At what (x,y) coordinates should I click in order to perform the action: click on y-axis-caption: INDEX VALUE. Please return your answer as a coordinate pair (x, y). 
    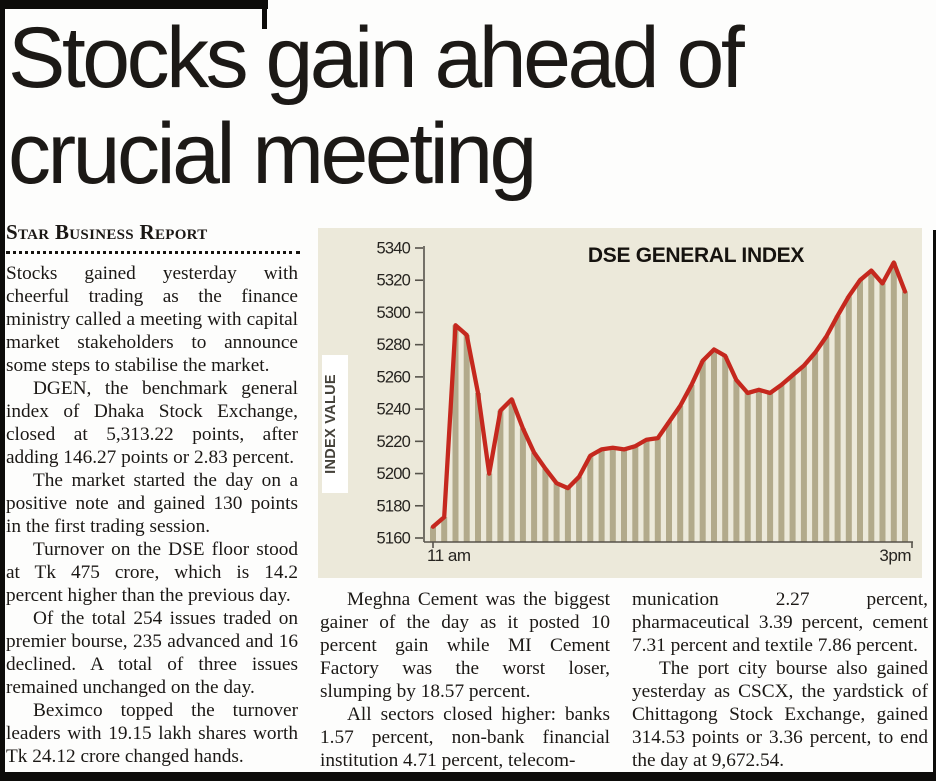
    Looking at the image, I should click on (331, 424).